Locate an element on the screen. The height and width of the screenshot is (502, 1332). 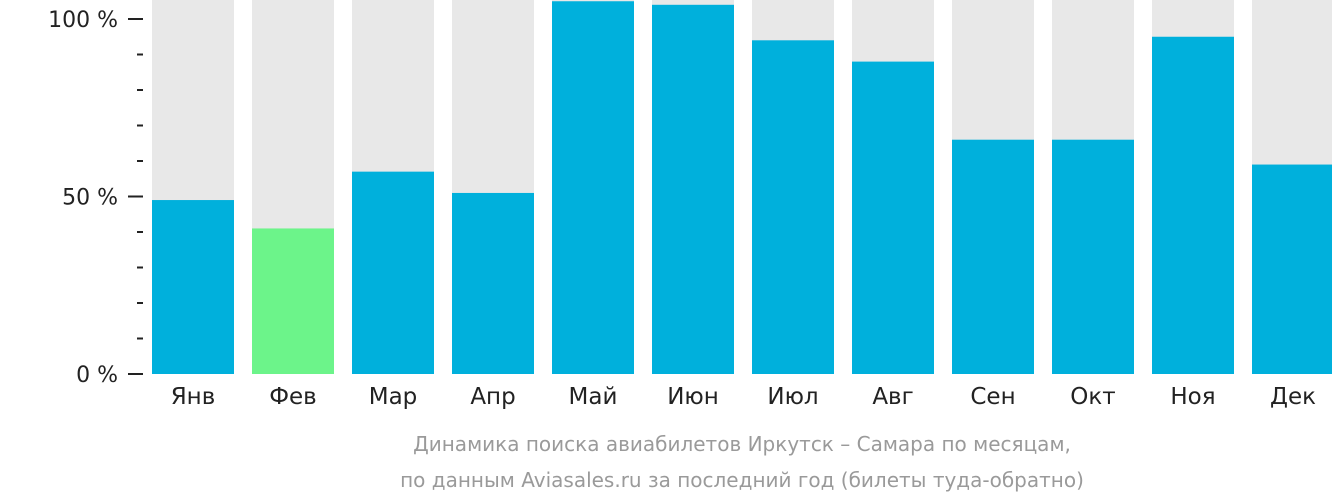
x-tick-label-12: Дек is located at coordinates (1293, 397).